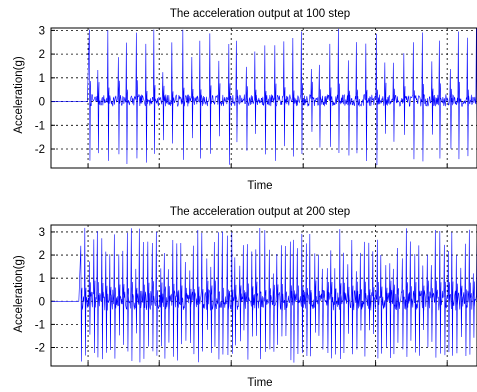 The image size is (477, 392). Describe the element at coordinates (260, 14) in the screenshot. I see `chart-title: The acceleration output at 100 step` at that location.